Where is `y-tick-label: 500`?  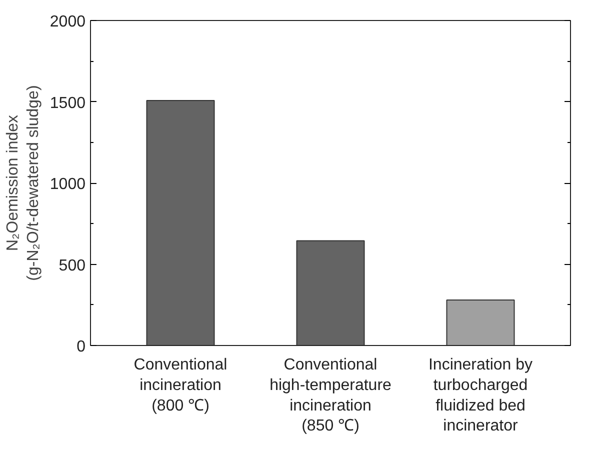 y-tick-label: 500 is located at coordinates (72, 265).